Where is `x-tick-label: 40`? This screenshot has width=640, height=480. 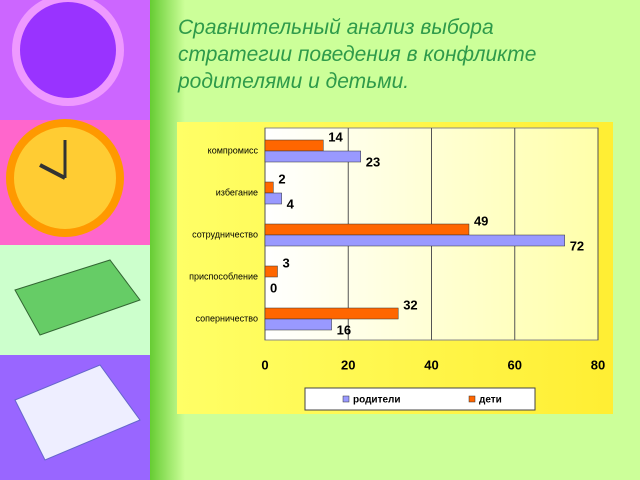 x-tick-label: 40 is located at coordinates (431, 364).